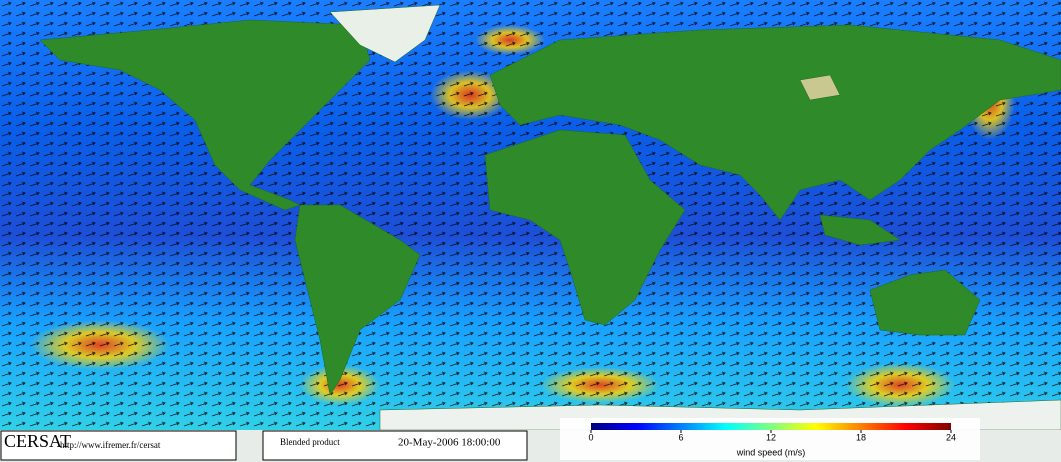 The width and height of the screenshot is (1061, 462). I want to click on date: 20-May-2006 18:00:00, so click(449, 443).